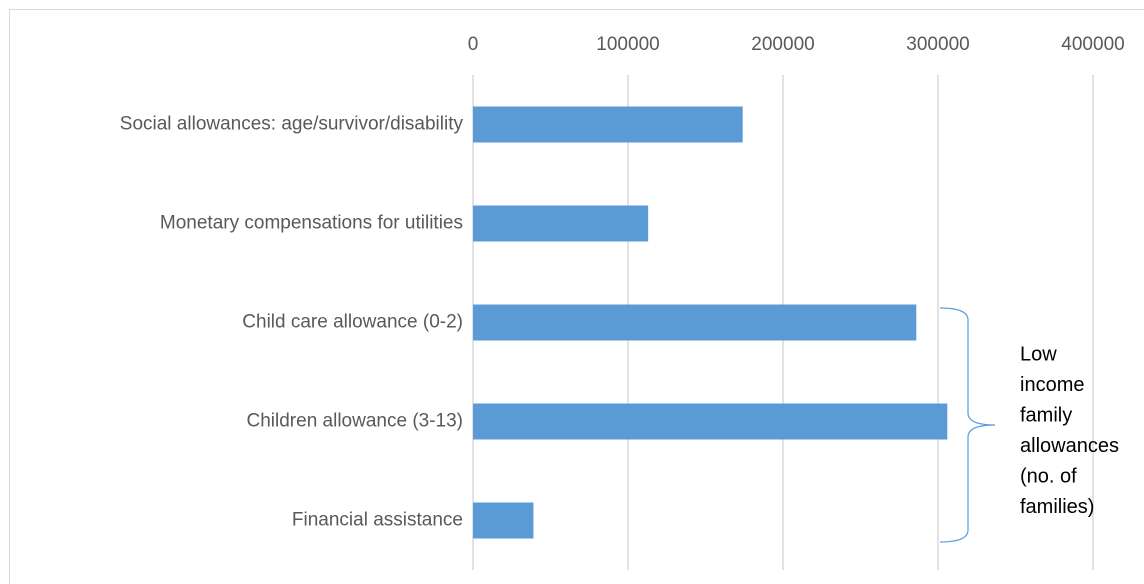 The image size is (1144, 584). I want to click on y-tick-label: Financial assistance, so click(377, 520).